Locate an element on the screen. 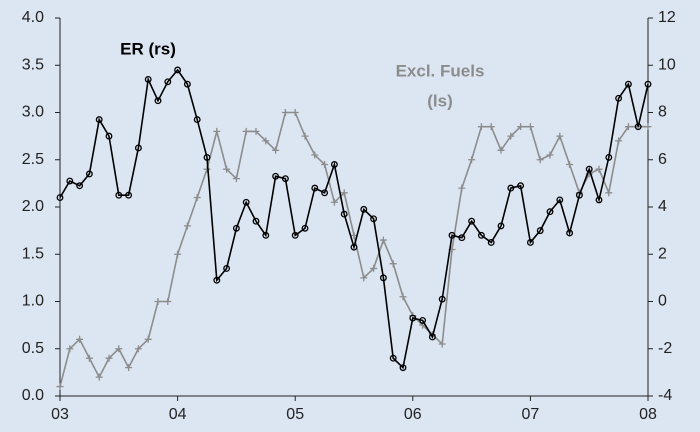 The width and height of the screenshot is (700, 432). y2-tick-label: 8 is located at coordinates (662, 112).